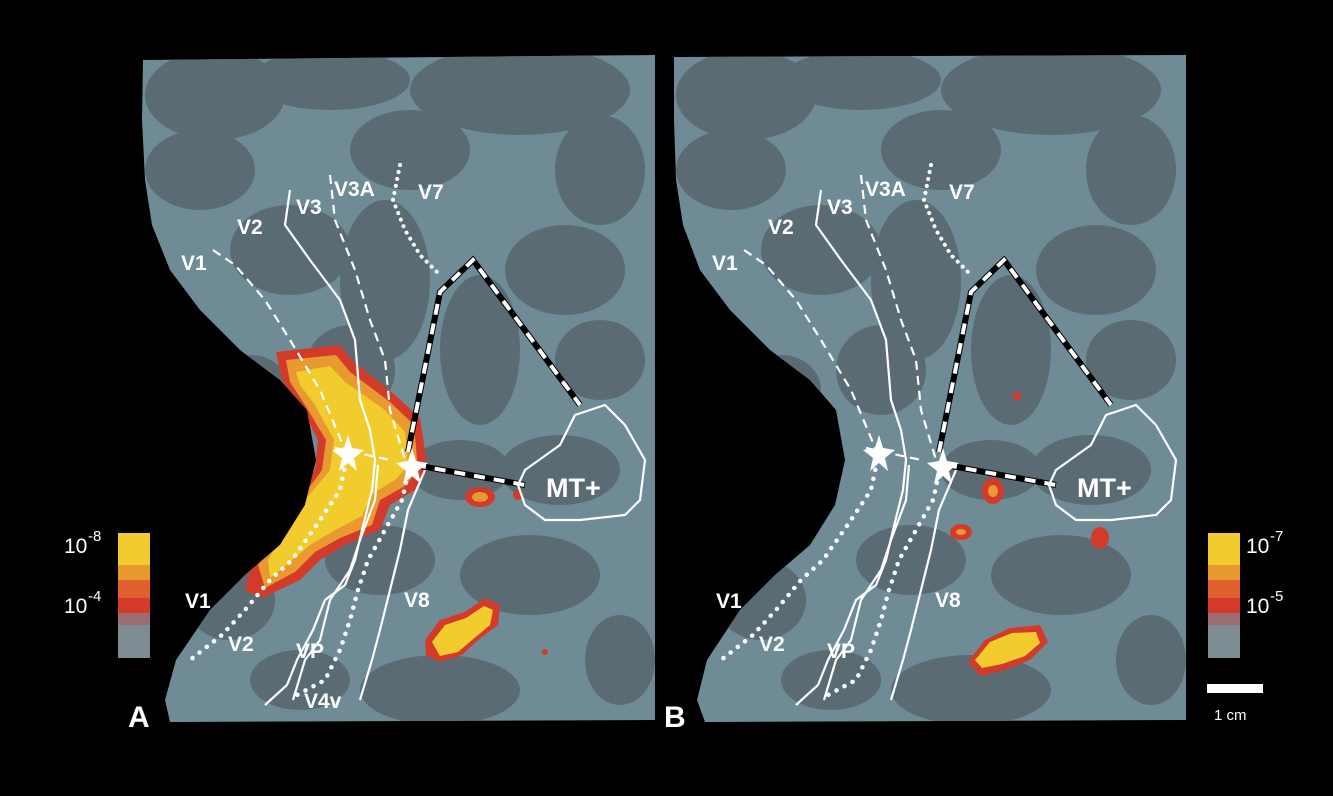 Image resolution: width=1333 pixels, height=796 pixels. Describe the element at coordinates (947, 220) in the screenshot. I see `v7-boundary-b` at that location.